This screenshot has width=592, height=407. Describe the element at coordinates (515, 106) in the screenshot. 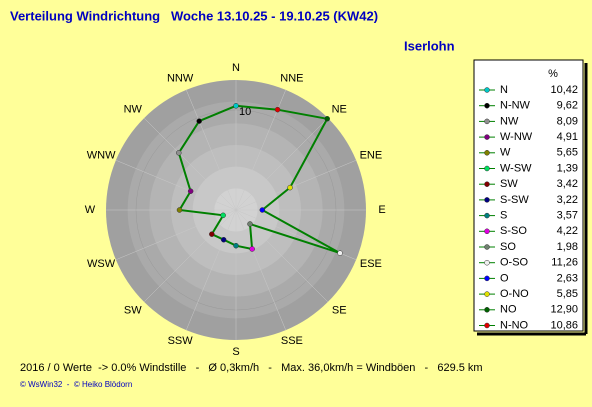

I see `legend-label: N-NW` at that location.